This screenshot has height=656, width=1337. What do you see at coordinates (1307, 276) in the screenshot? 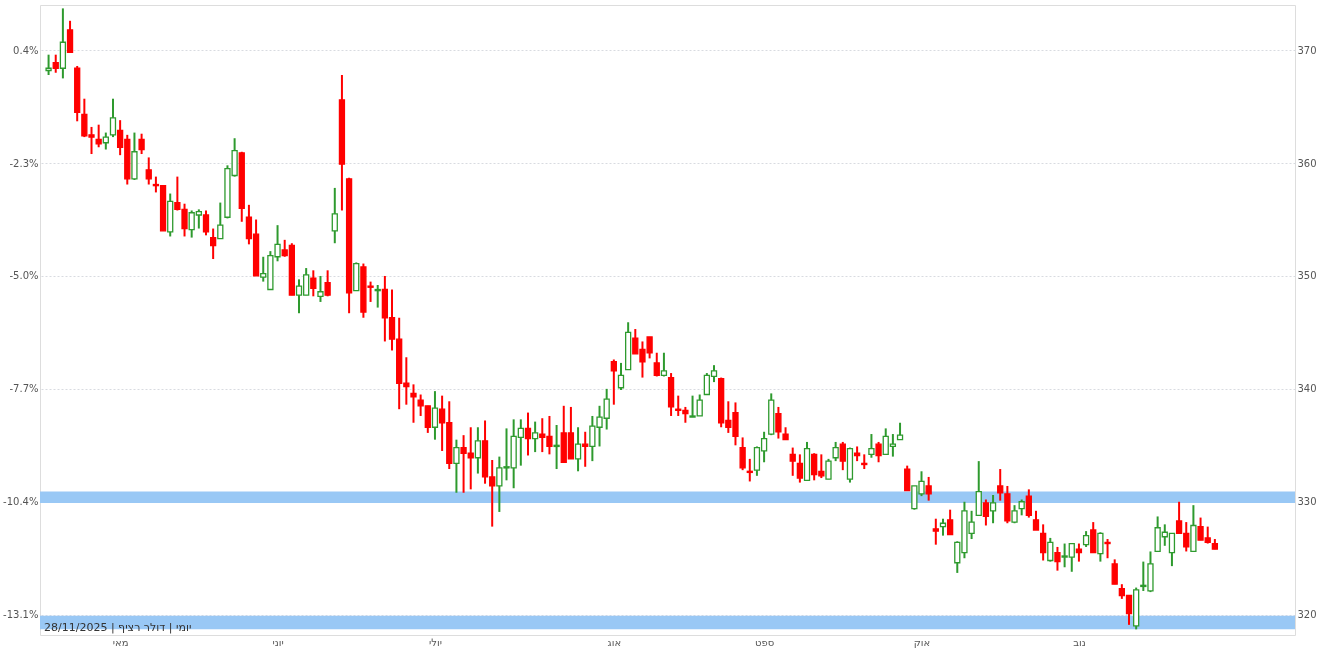
I see `y-tick-label: 350` at bounding box center [1307, 276].